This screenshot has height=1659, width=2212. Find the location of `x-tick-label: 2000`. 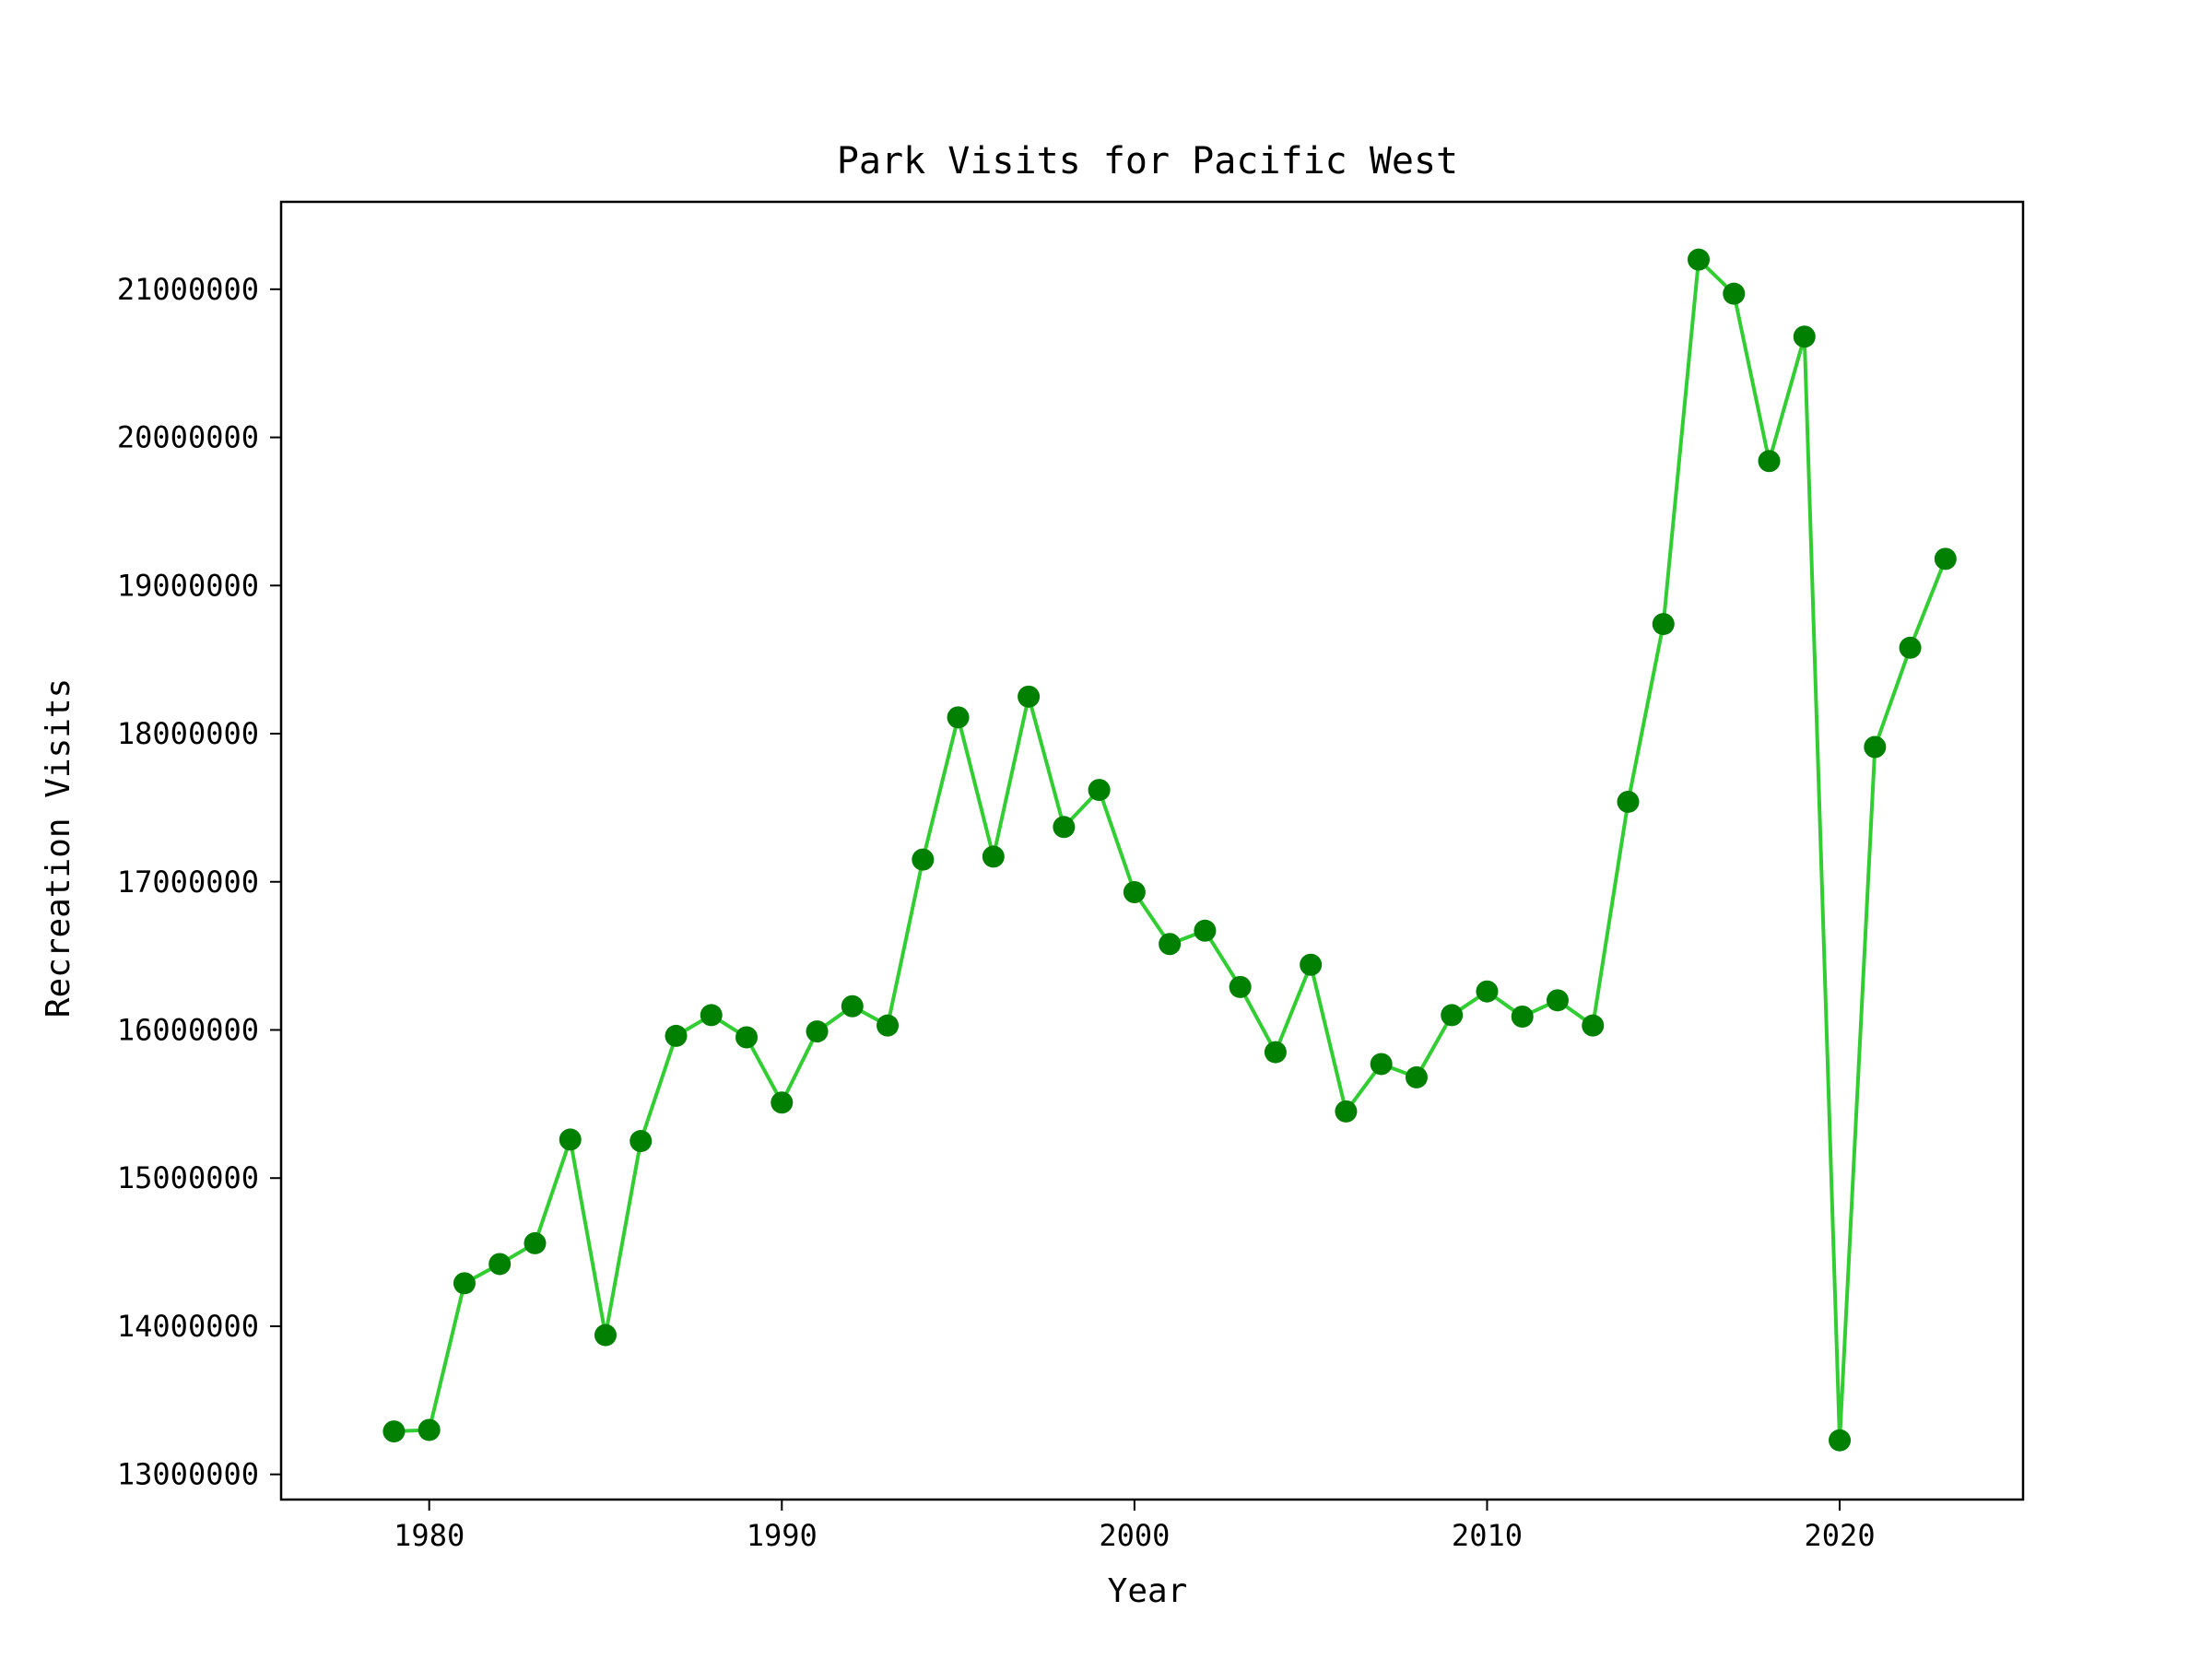

x-tick-label: 2000 is located at coordinates (1134, 1535).